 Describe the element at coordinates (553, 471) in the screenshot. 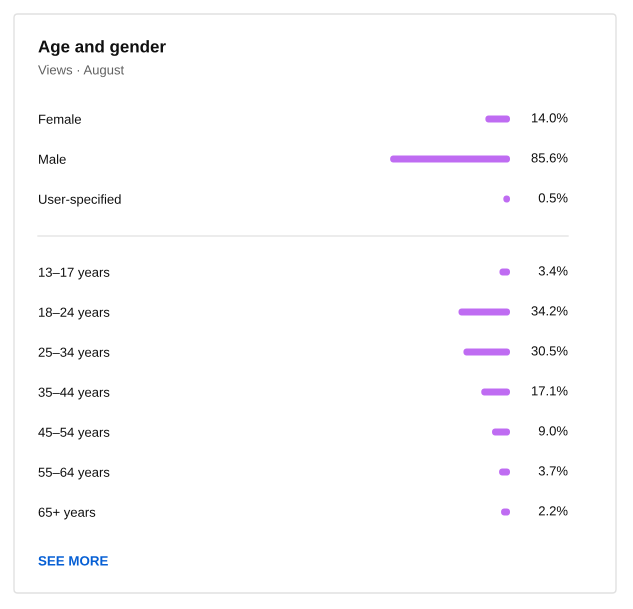

I see `data-label: 3.7%` at that location.